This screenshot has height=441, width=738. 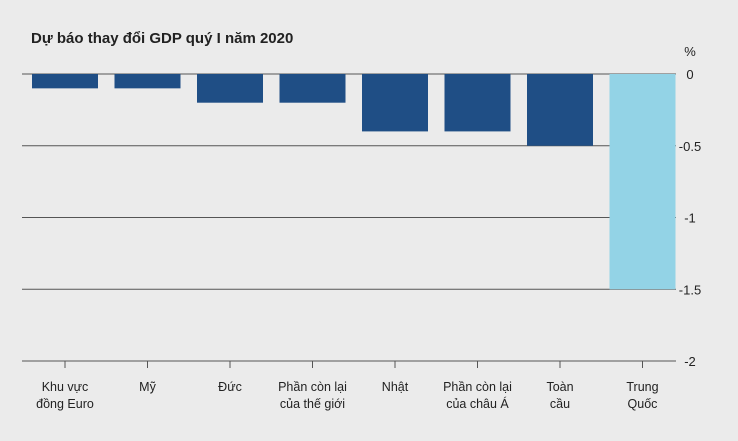 I want to click on x-tick-label: Mỹ, so click(x=147, y=387).